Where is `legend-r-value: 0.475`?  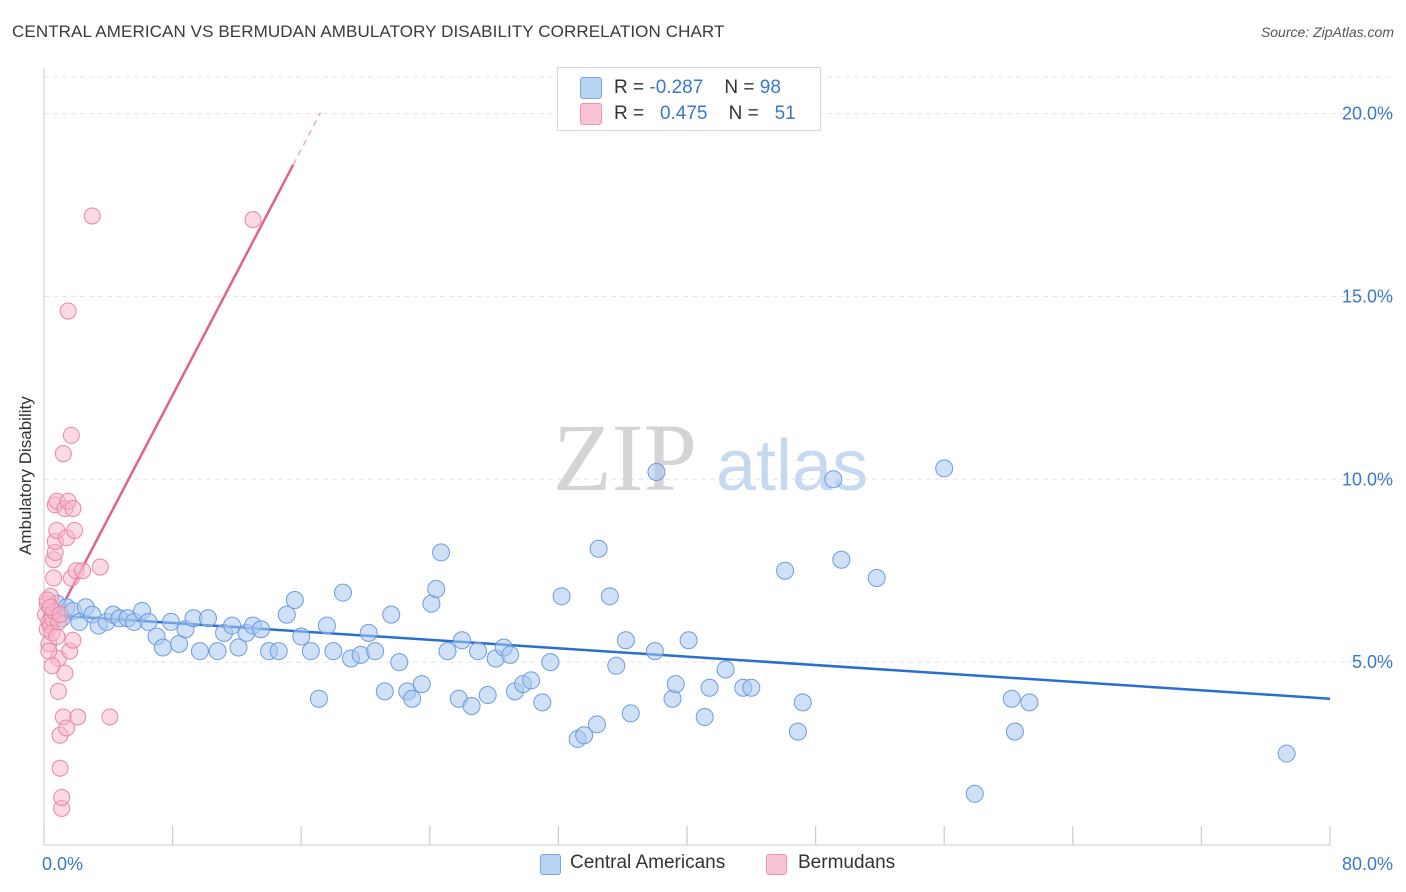 legend-r-value: 0.475 is located at coordinates (683, 113).